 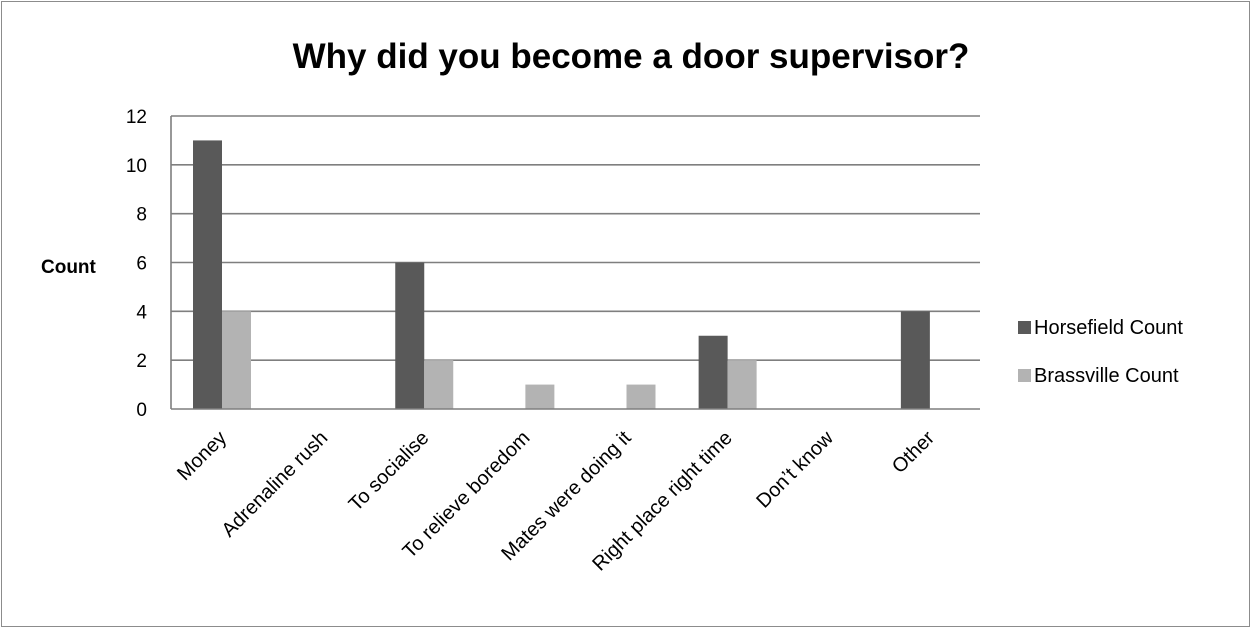 What do you see at coordinates (141, 264) in the screenshot?
I see `y-tick-label: 6` at bounding box center [141, 264].